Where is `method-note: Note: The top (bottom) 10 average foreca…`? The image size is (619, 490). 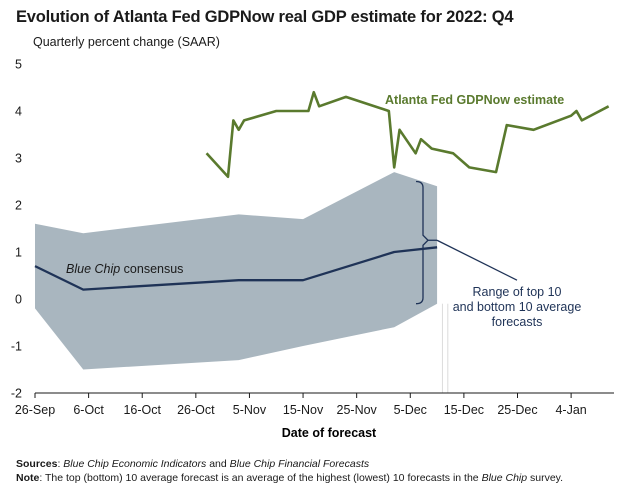 method-note: Note: The top (bottom) 10 average foreca… is located at coordinates (290, 478).